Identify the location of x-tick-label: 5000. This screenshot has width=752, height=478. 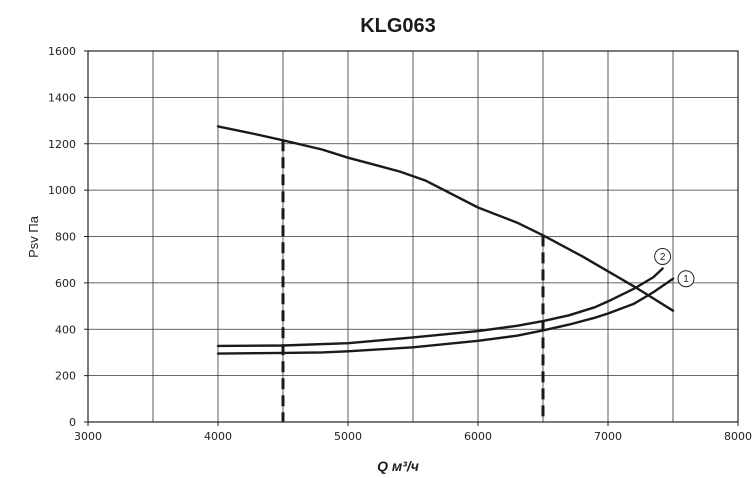
(348, 436).